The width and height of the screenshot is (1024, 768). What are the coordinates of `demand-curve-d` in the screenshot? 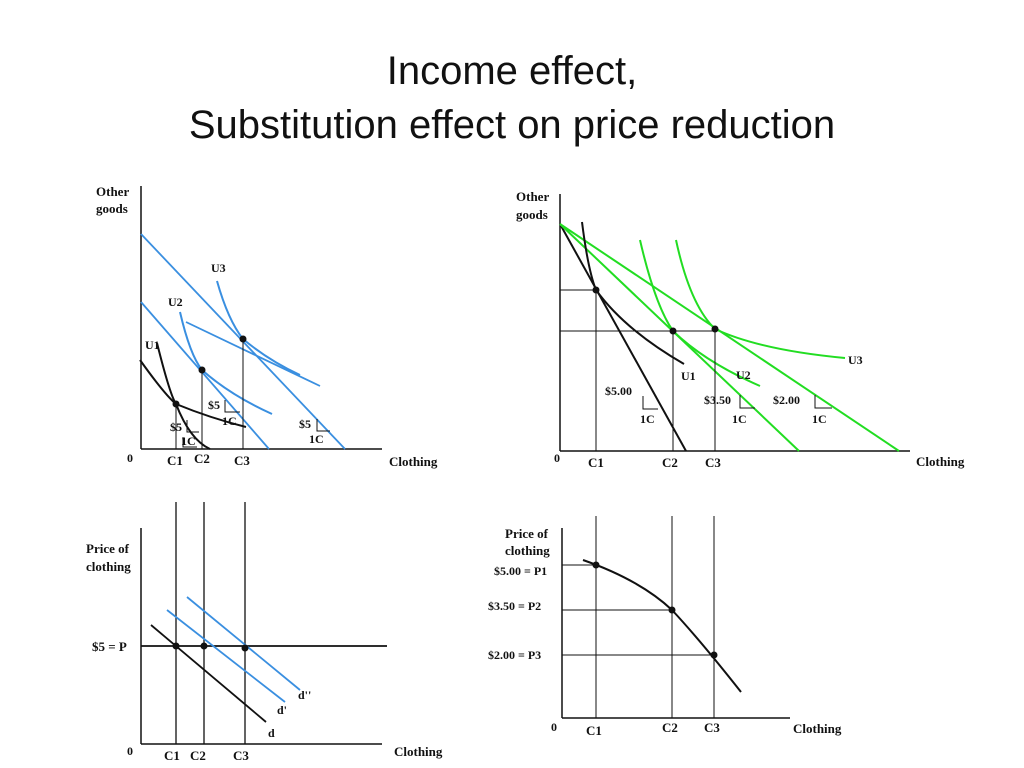 It's located at (208, 673).